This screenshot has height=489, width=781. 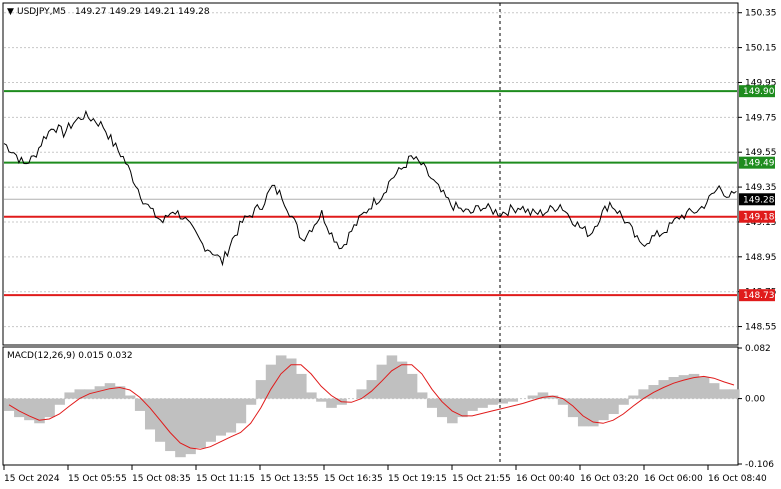 I want to click on time-tick-label: 15 Oct 21:55, so click(x=481, y=479).